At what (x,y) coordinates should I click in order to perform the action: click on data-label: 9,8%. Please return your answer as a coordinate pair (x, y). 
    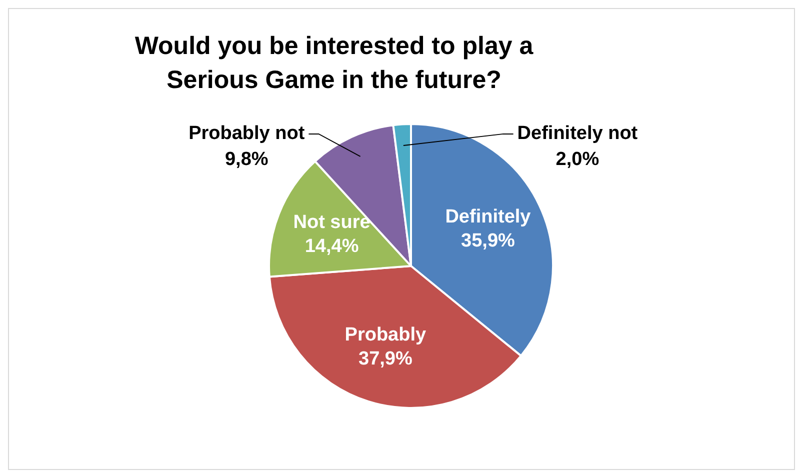
    Looking at the image, I should click on (246, 159).